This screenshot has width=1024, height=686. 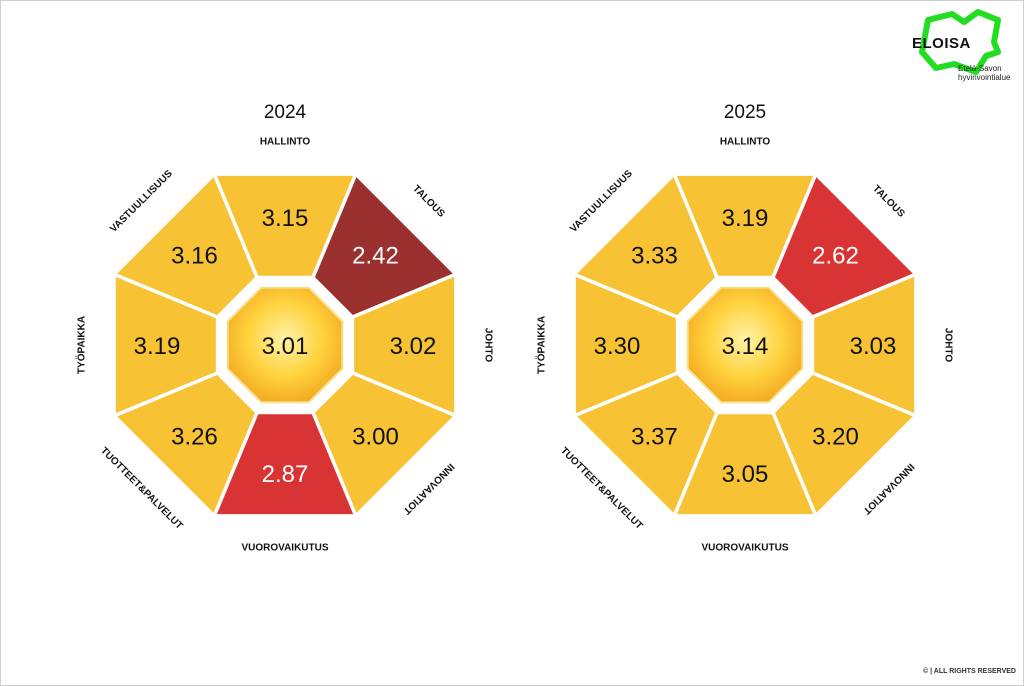 I want to click on segment-value: 3.05, so click(x=745, y=474).